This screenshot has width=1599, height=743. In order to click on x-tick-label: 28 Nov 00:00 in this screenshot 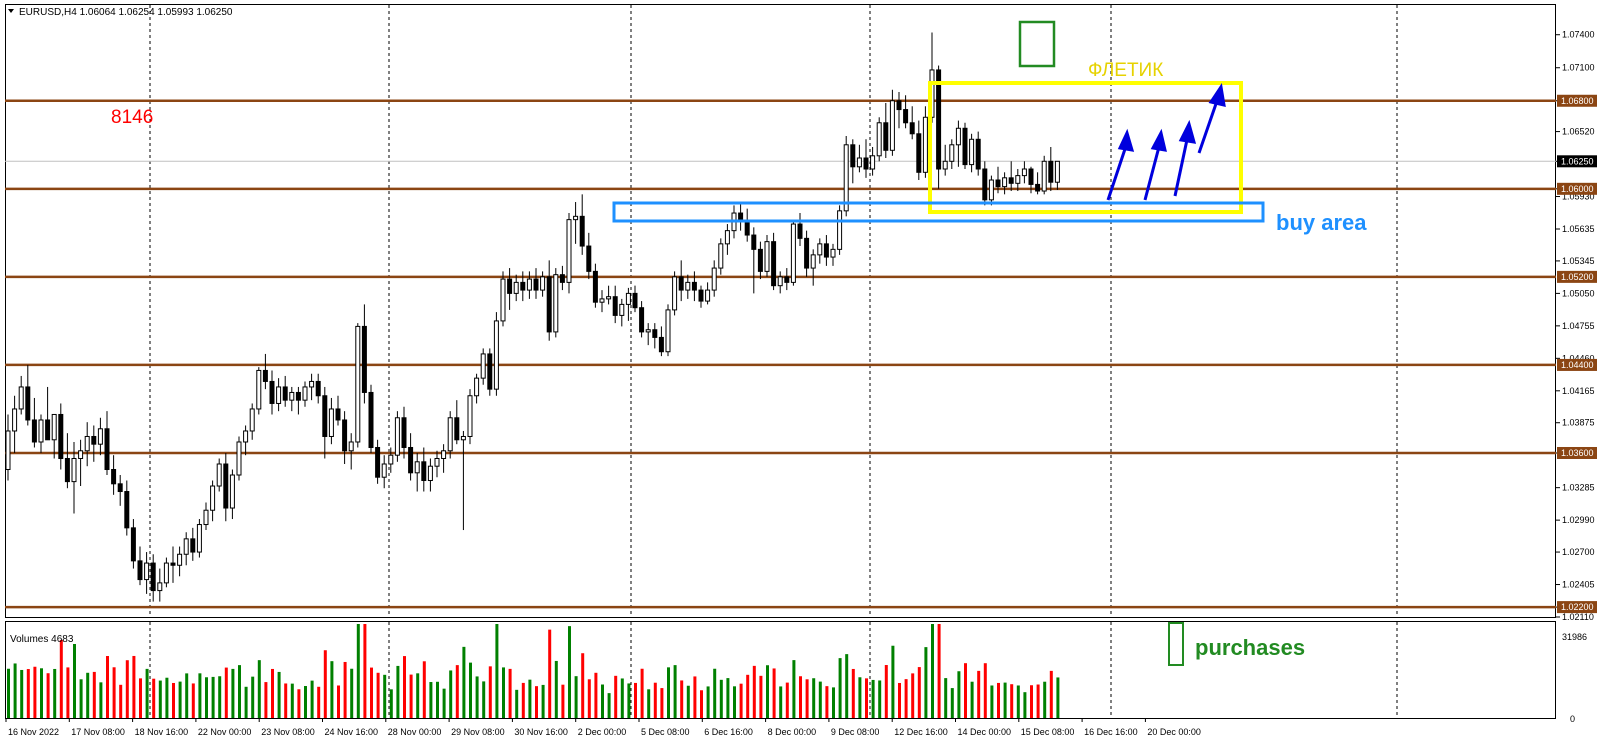, I will do `click(415, 732)`.